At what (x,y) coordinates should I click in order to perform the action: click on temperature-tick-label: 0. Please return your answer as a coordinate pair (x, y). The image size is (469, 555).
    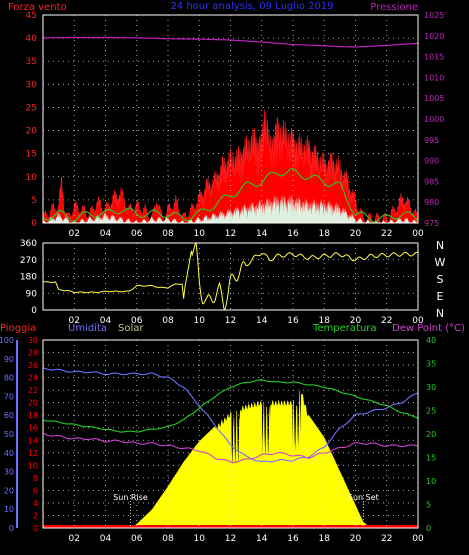
    Looking at the image, I should click on (428, 528).